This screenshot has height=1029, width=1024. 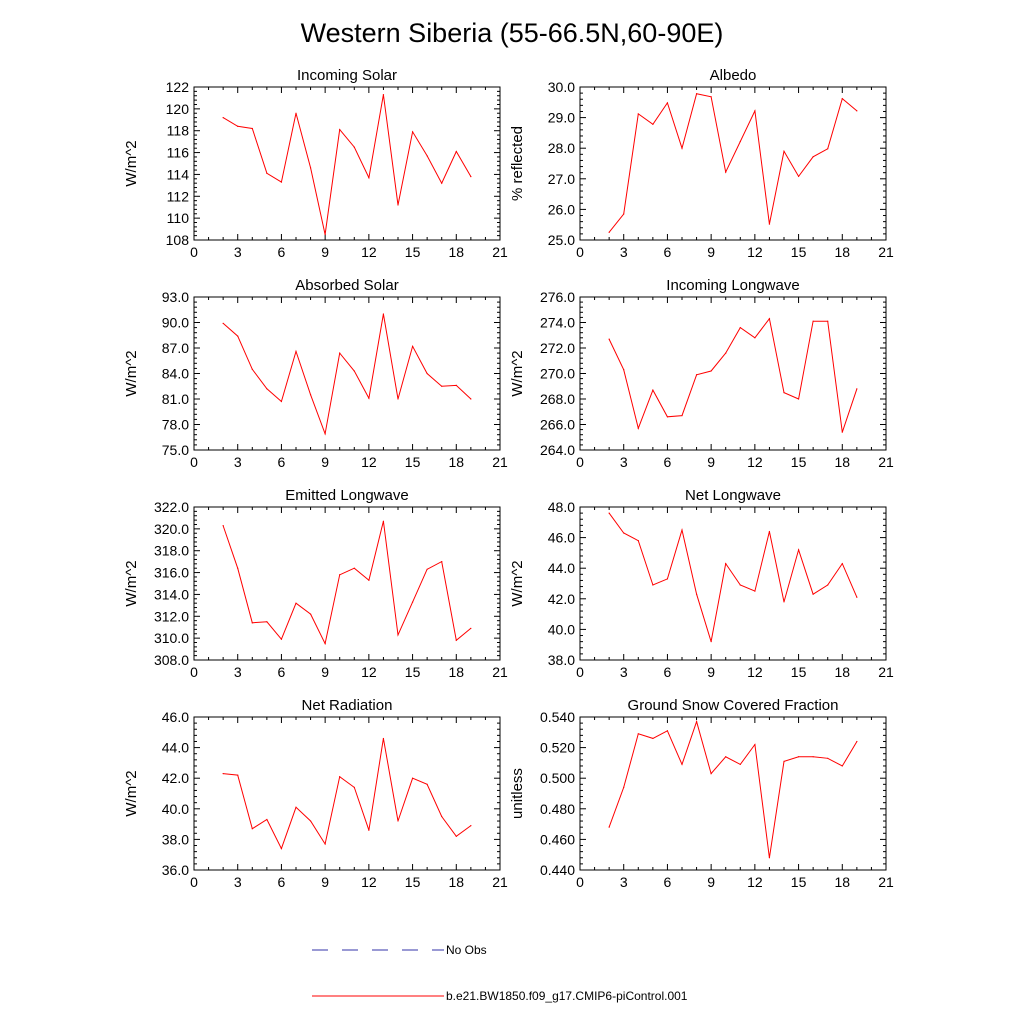 I want to click on y-tick-label: 308.0, so click(x=171, y=660).